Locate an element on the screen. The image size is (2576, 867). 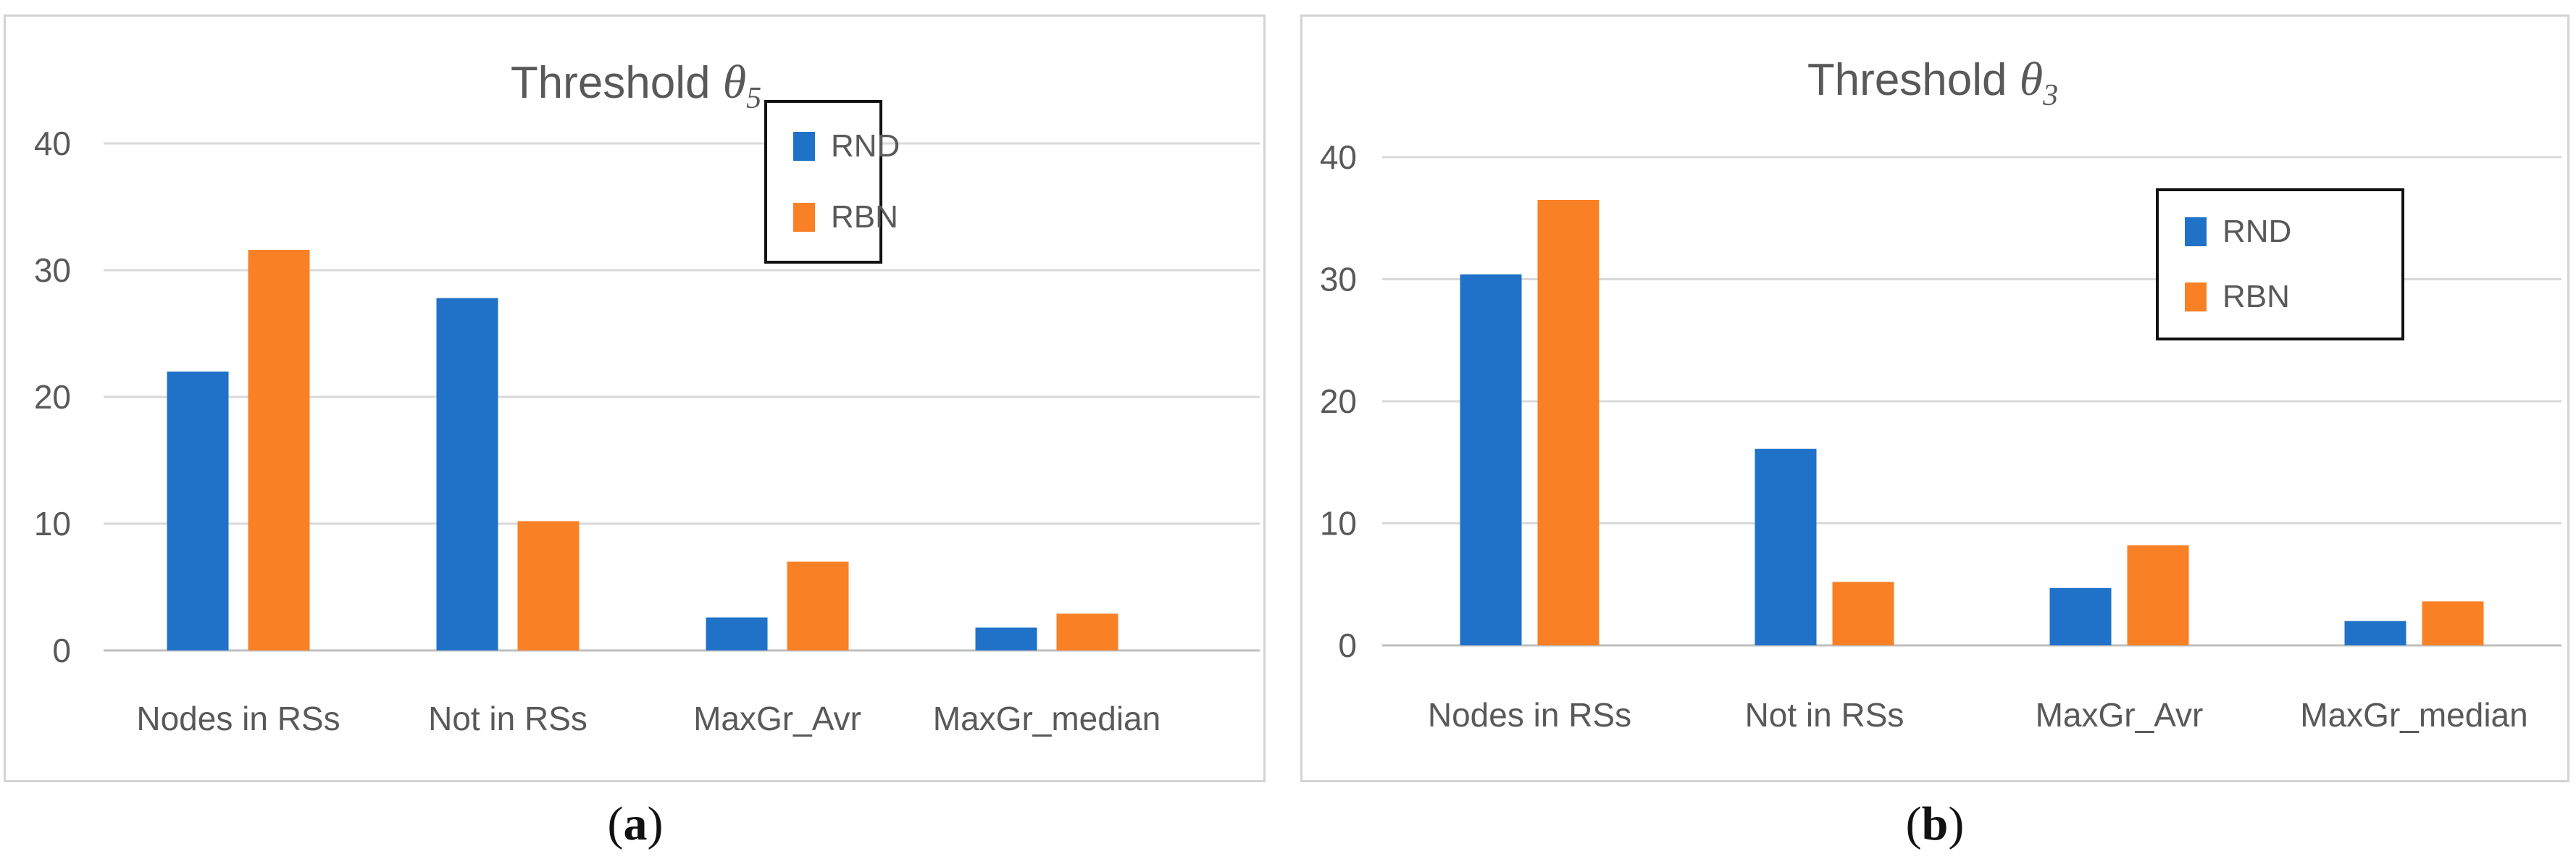
legend-a-rnd-label: RND is located at coordinates (865, 146).